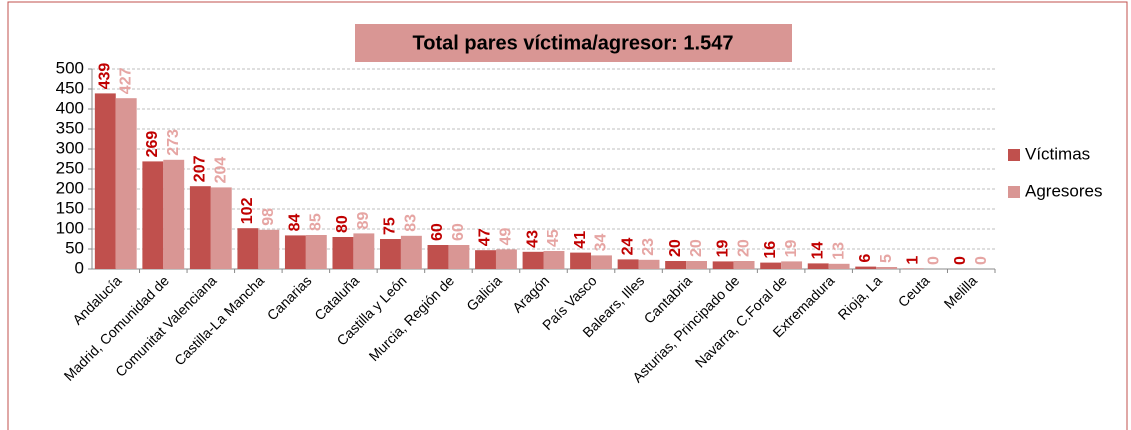 The width and height of the screenshot is (1131, 430). Describe the element at coordinates (363, 221) in the screenshot. I see `data-label: 89` at that location.